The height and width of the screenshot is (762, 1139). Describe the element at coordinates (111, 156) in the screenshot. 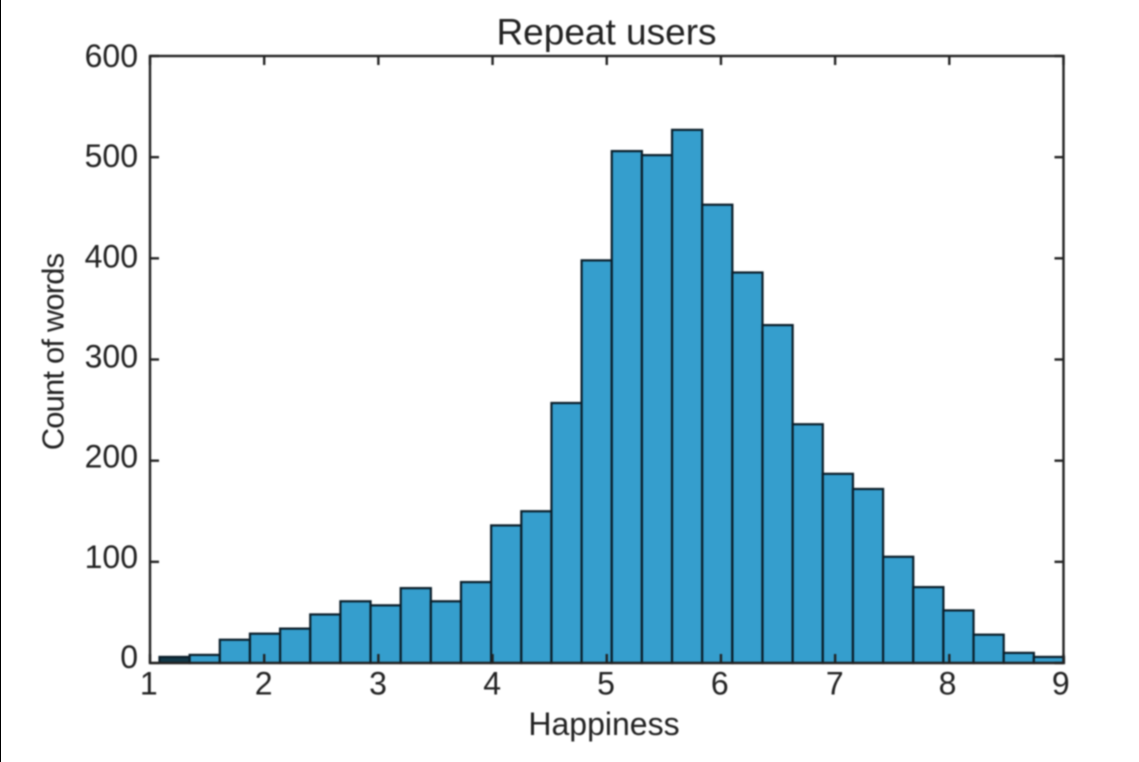

I see `svg-text: 500` at that location.